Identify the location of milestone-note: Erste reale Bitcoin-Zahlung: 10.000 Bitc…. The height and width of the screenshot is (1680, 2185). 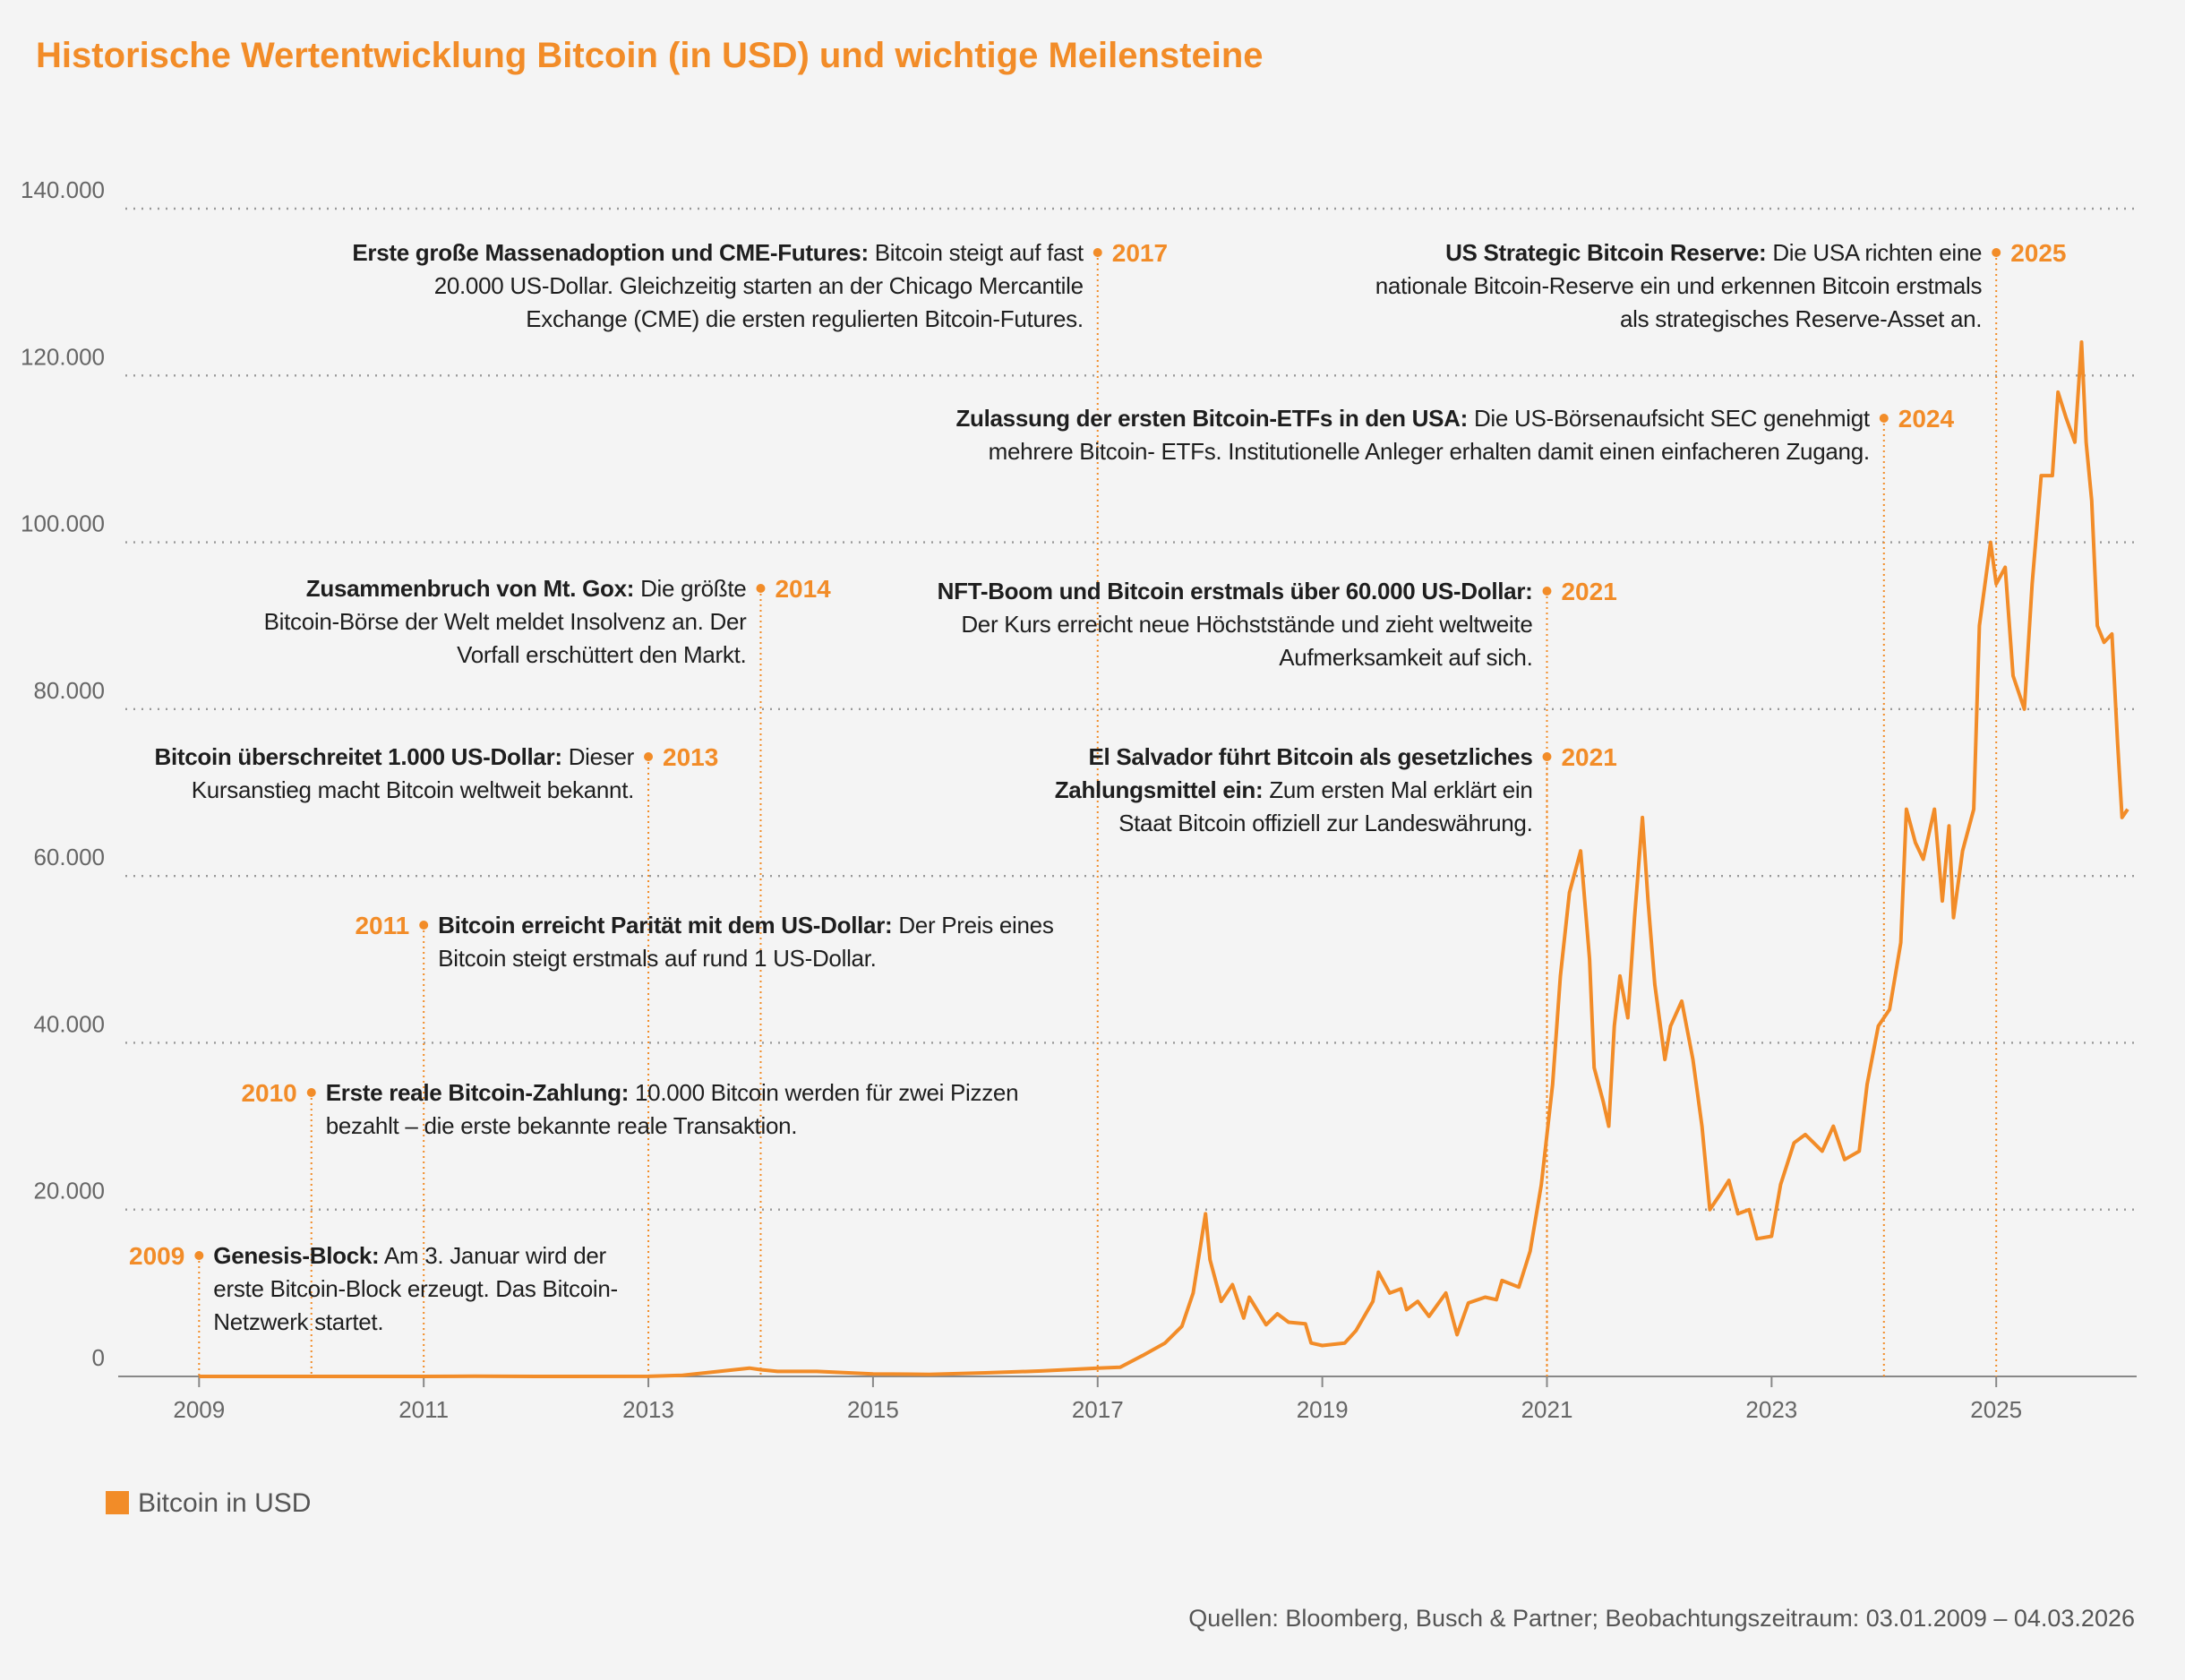
(684, 1109).